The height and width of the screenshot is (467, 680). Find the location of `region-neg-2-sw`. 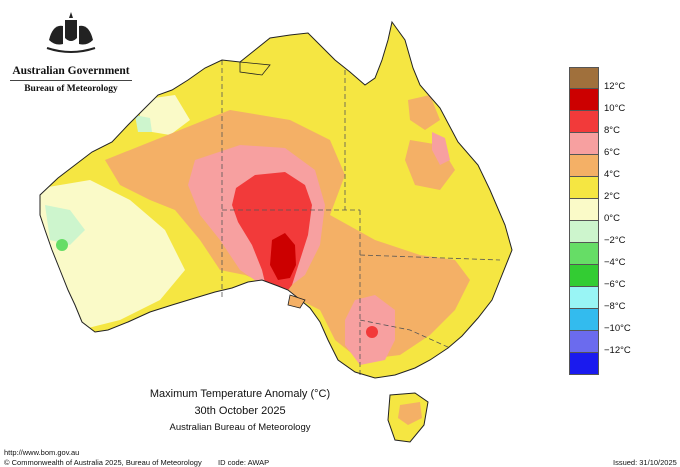

region-neg-2-sw is located at coordinates (65, 225).